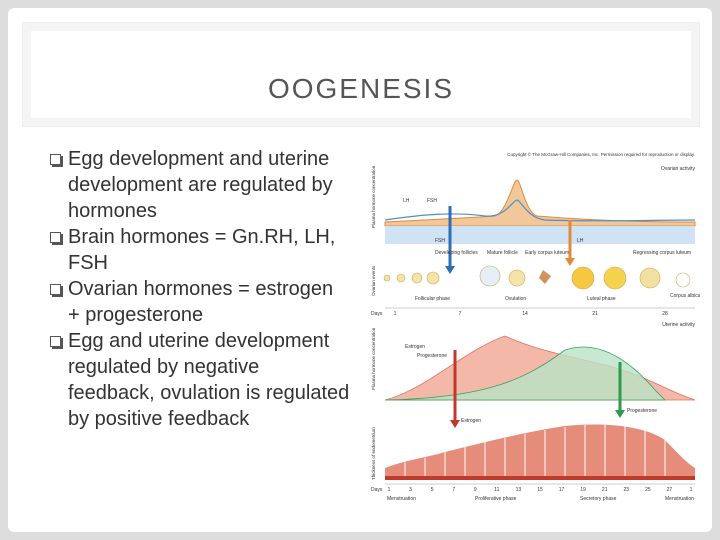  Describe the element at coordinates (410, 490) in the screenshot. I see `day-label: 3` at that location.